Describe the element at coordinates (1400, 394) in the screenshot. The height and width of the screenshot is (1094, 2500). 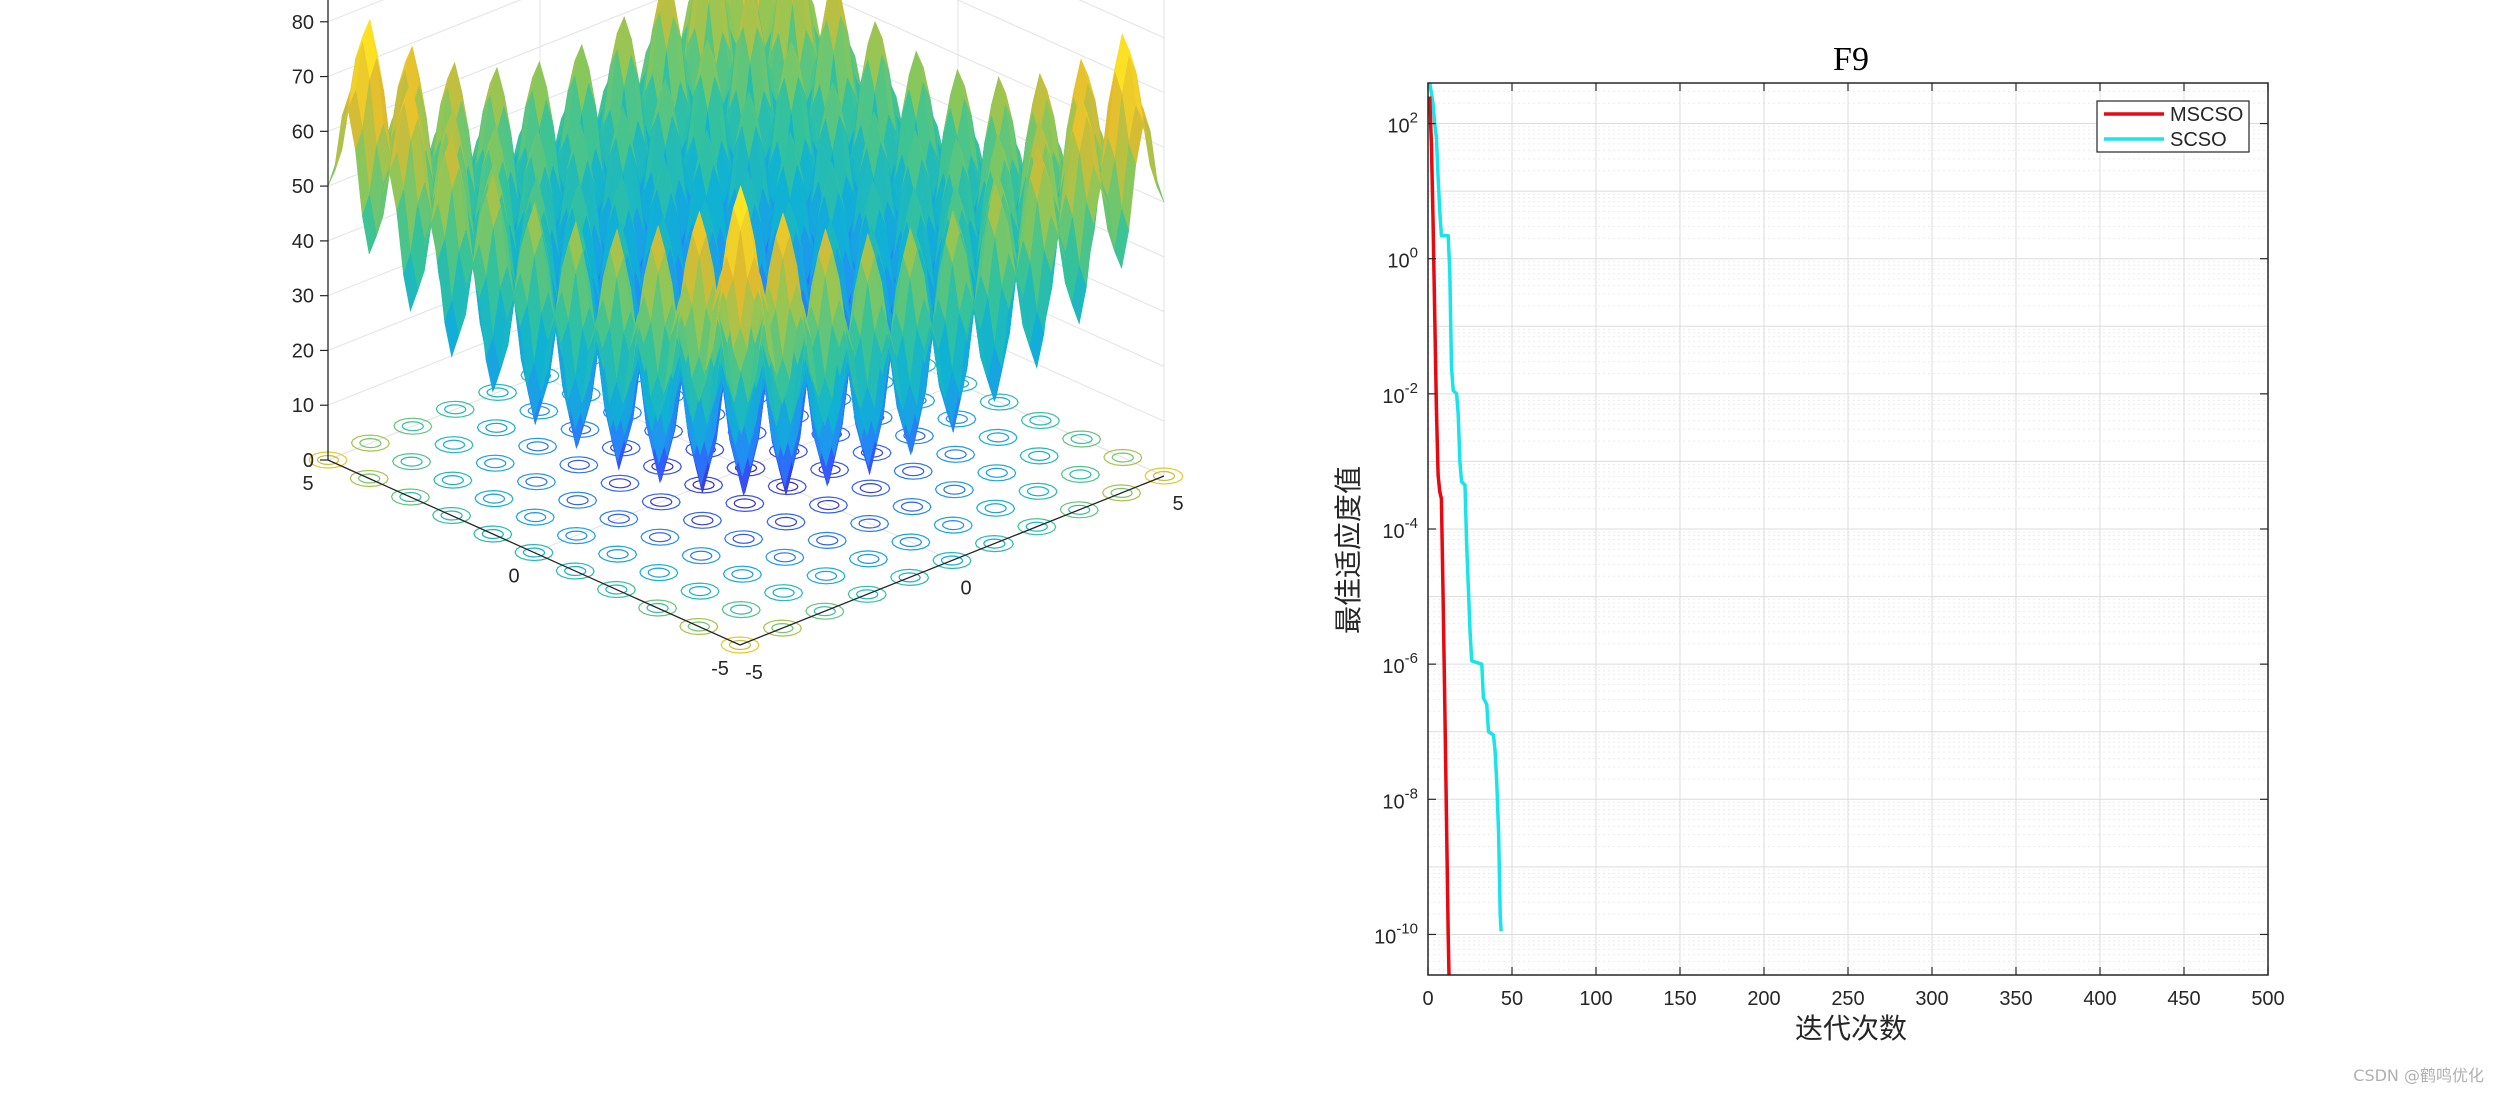
I see `y-tick-label: 10⁻²` at that location.